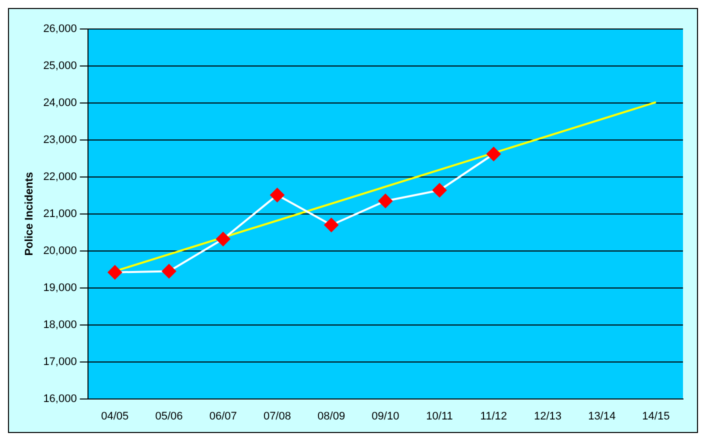  Describe the element at coordinates (60, 288) in the screenshot. I see `y-tick-label: 19,000` at that location.